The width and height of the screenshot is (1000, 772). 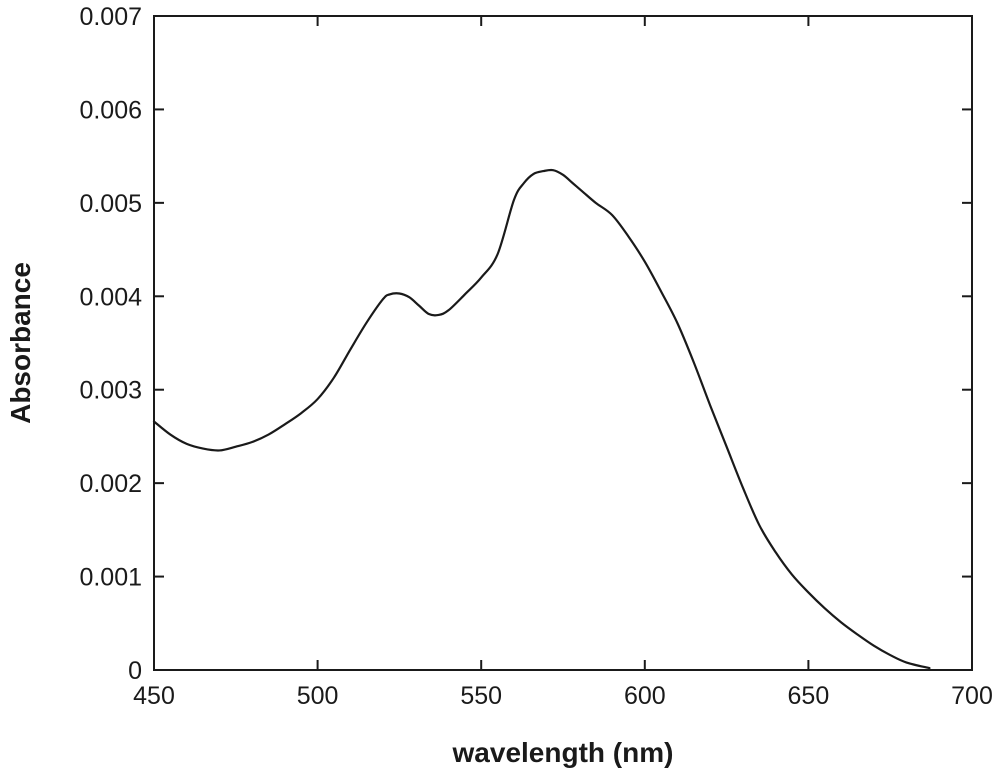 I want to click on y-tick-label: 0, so click(x=135, y=671).